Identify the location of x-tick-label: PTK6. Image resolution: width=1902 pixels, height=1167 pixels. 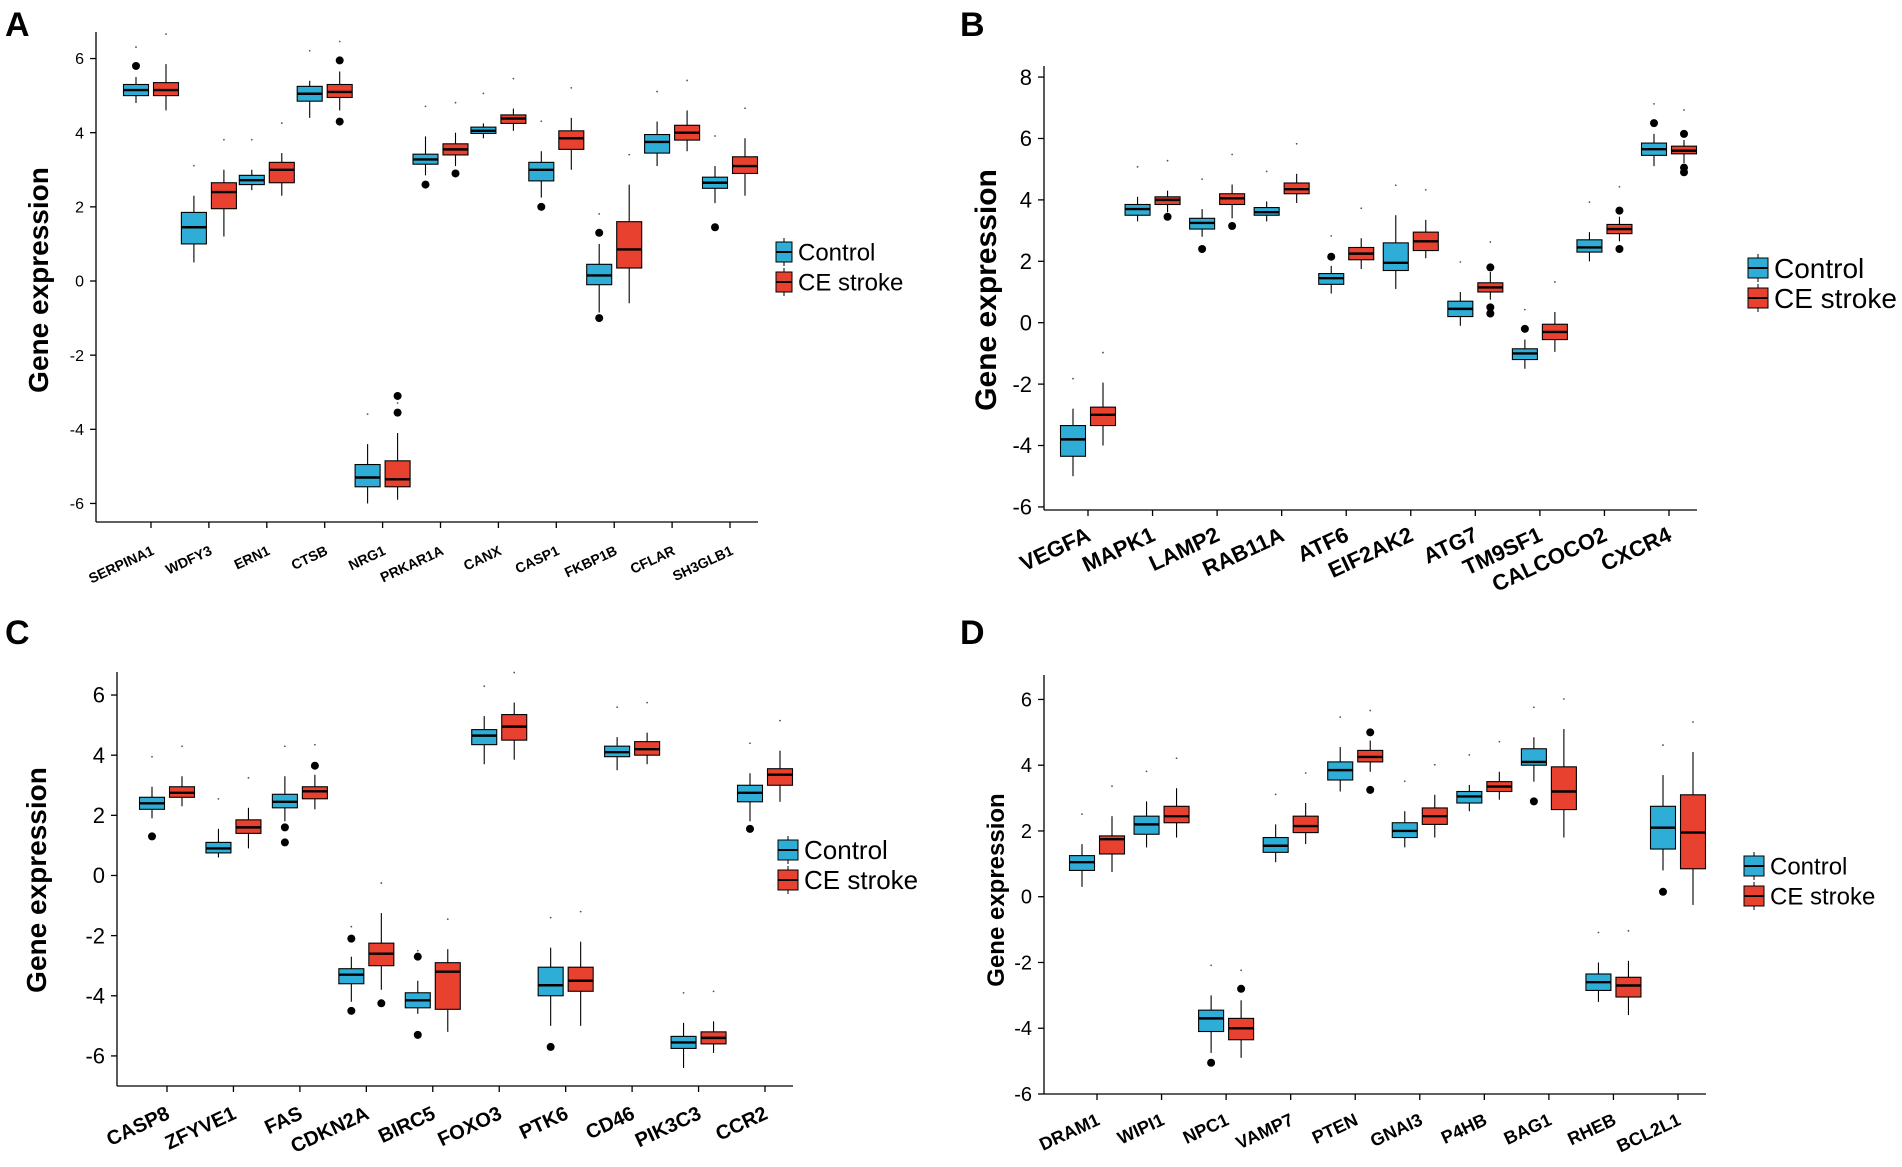
(544, 1124).